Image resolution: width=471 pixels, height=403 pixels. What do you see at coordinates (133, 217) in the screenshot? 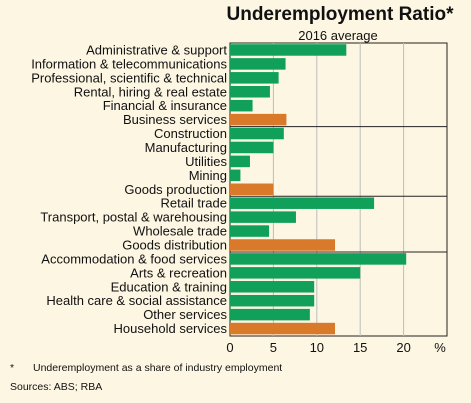
I see `category-label: Transport, postal & warehousing` at bounding box center [133, 217].